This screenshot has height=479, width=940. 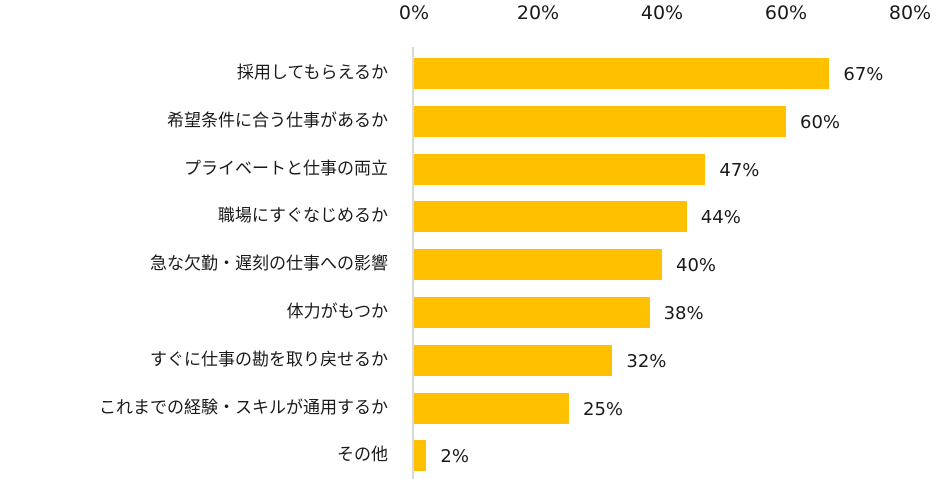 I want to click on category-label: 体力がもつか, so click(x=337, y=312).